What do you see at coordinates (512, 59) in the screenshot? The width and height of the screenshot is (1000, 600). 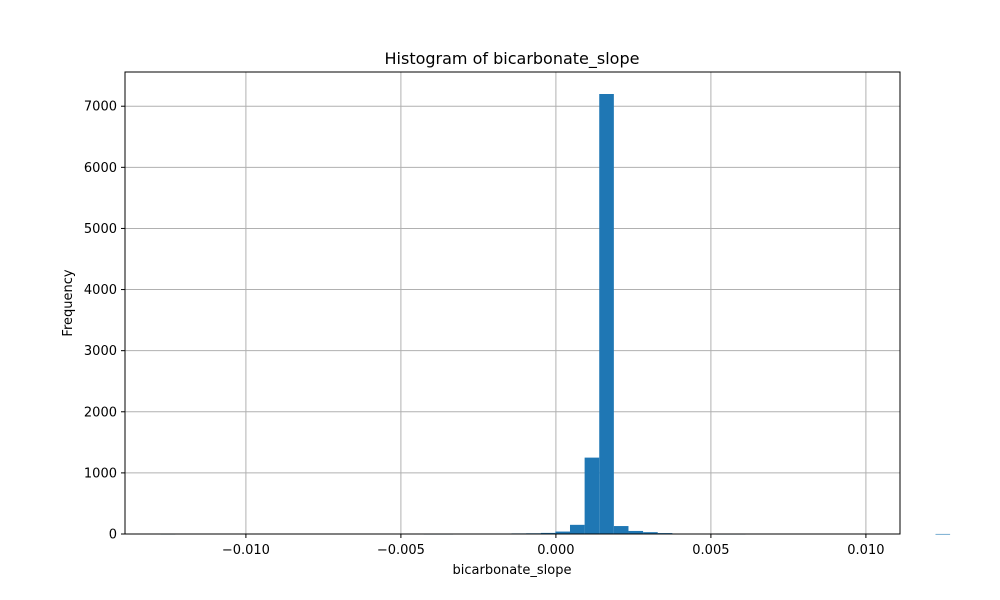 I see `chart-title: Histogram of bicarbonate_slope` at bounding box center [512, 59].